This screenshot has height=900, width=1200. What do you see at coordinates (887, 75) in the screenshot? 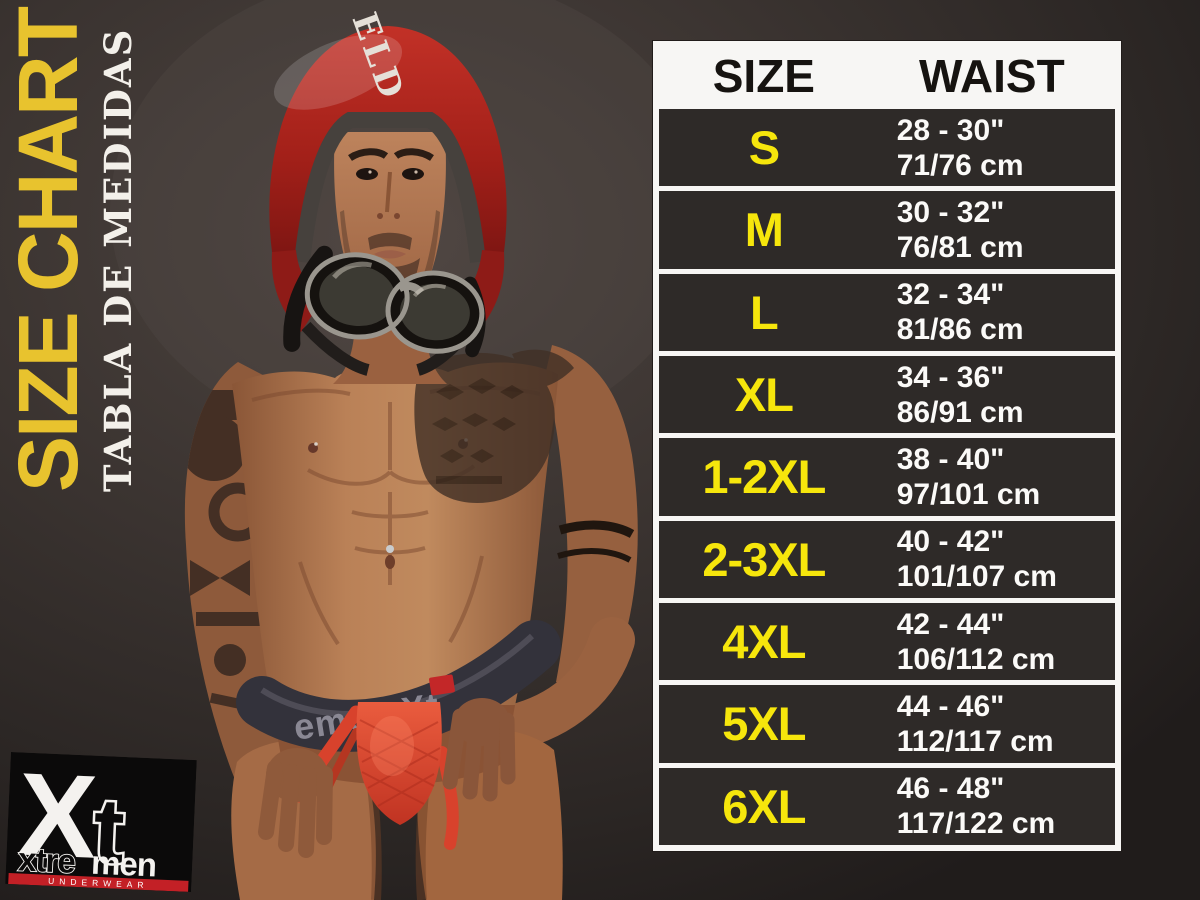
I see `size-table-header: SIZE WAIST` at bounding box center [887, 75].